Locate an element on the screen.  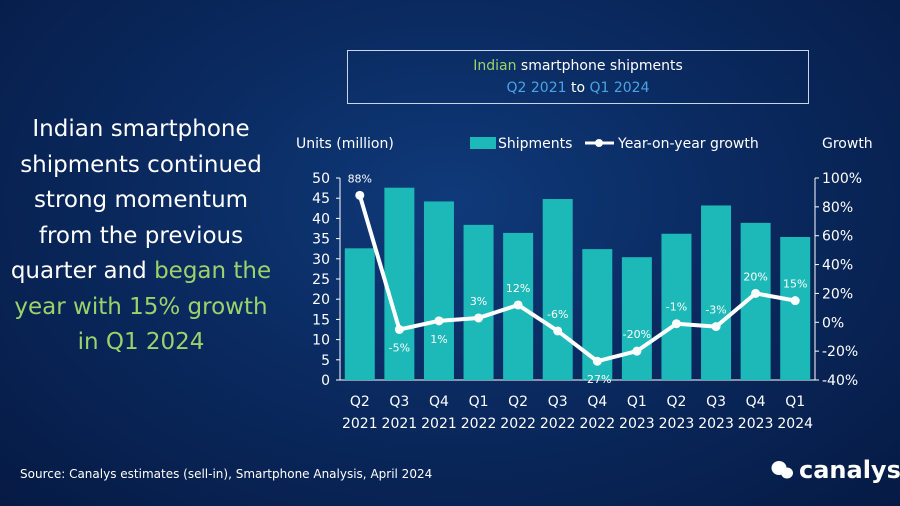
chart-title-to-word: to is located at coordinates (578, 88).